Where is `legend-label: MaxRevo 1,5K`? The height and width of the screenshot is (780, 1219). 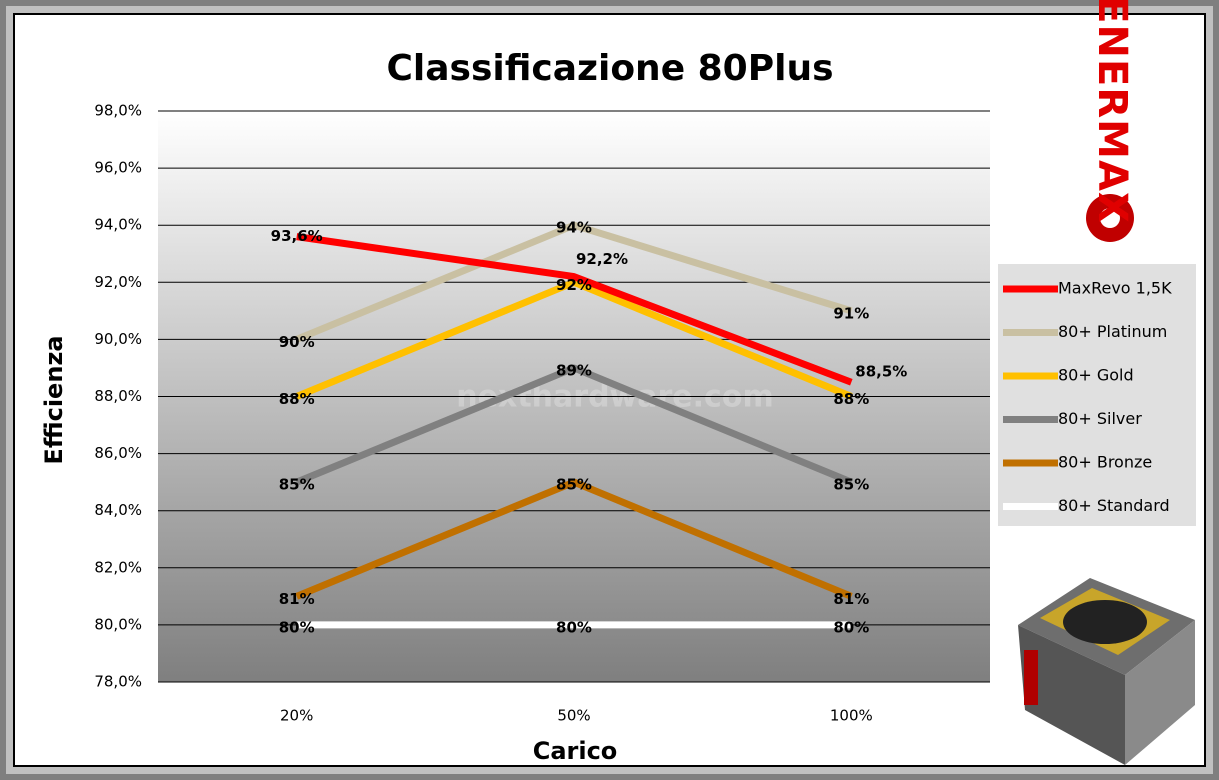 legend-label: MaxRevo 1,5K is located at coordinates (1115, 288).